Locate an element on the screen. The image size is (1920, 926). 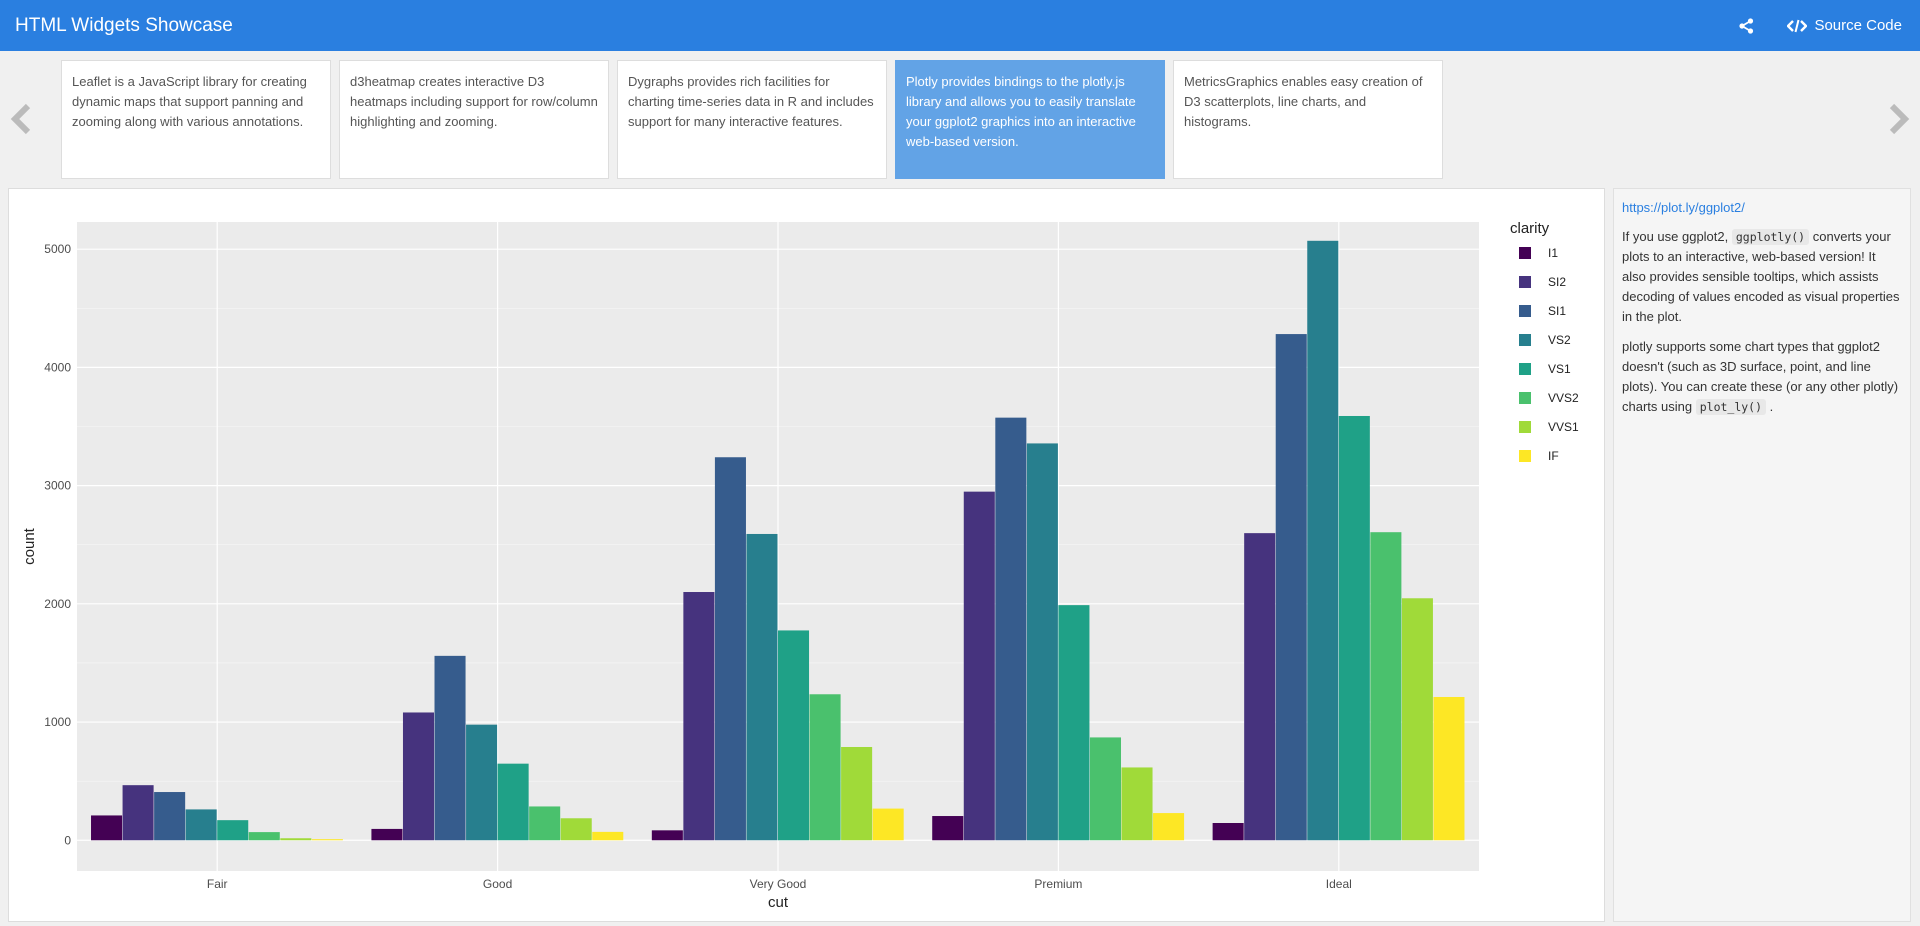
legend-label: VS1 is located at coordinates (1559, 369).